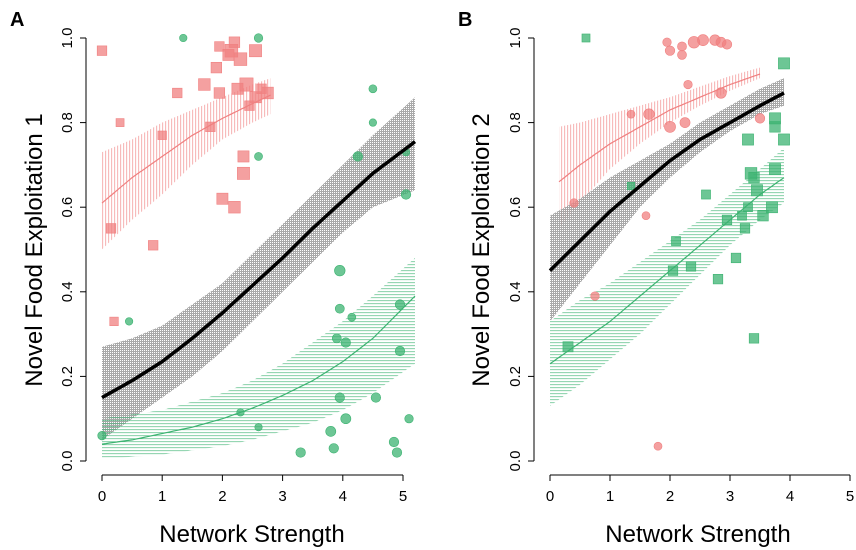 Image resolution: width=856 pixels, height=550 pixels. What do you see at coordinates (659, 128) in the screenshot?
I see `red-fit-line` at bounding box center [659, 128].